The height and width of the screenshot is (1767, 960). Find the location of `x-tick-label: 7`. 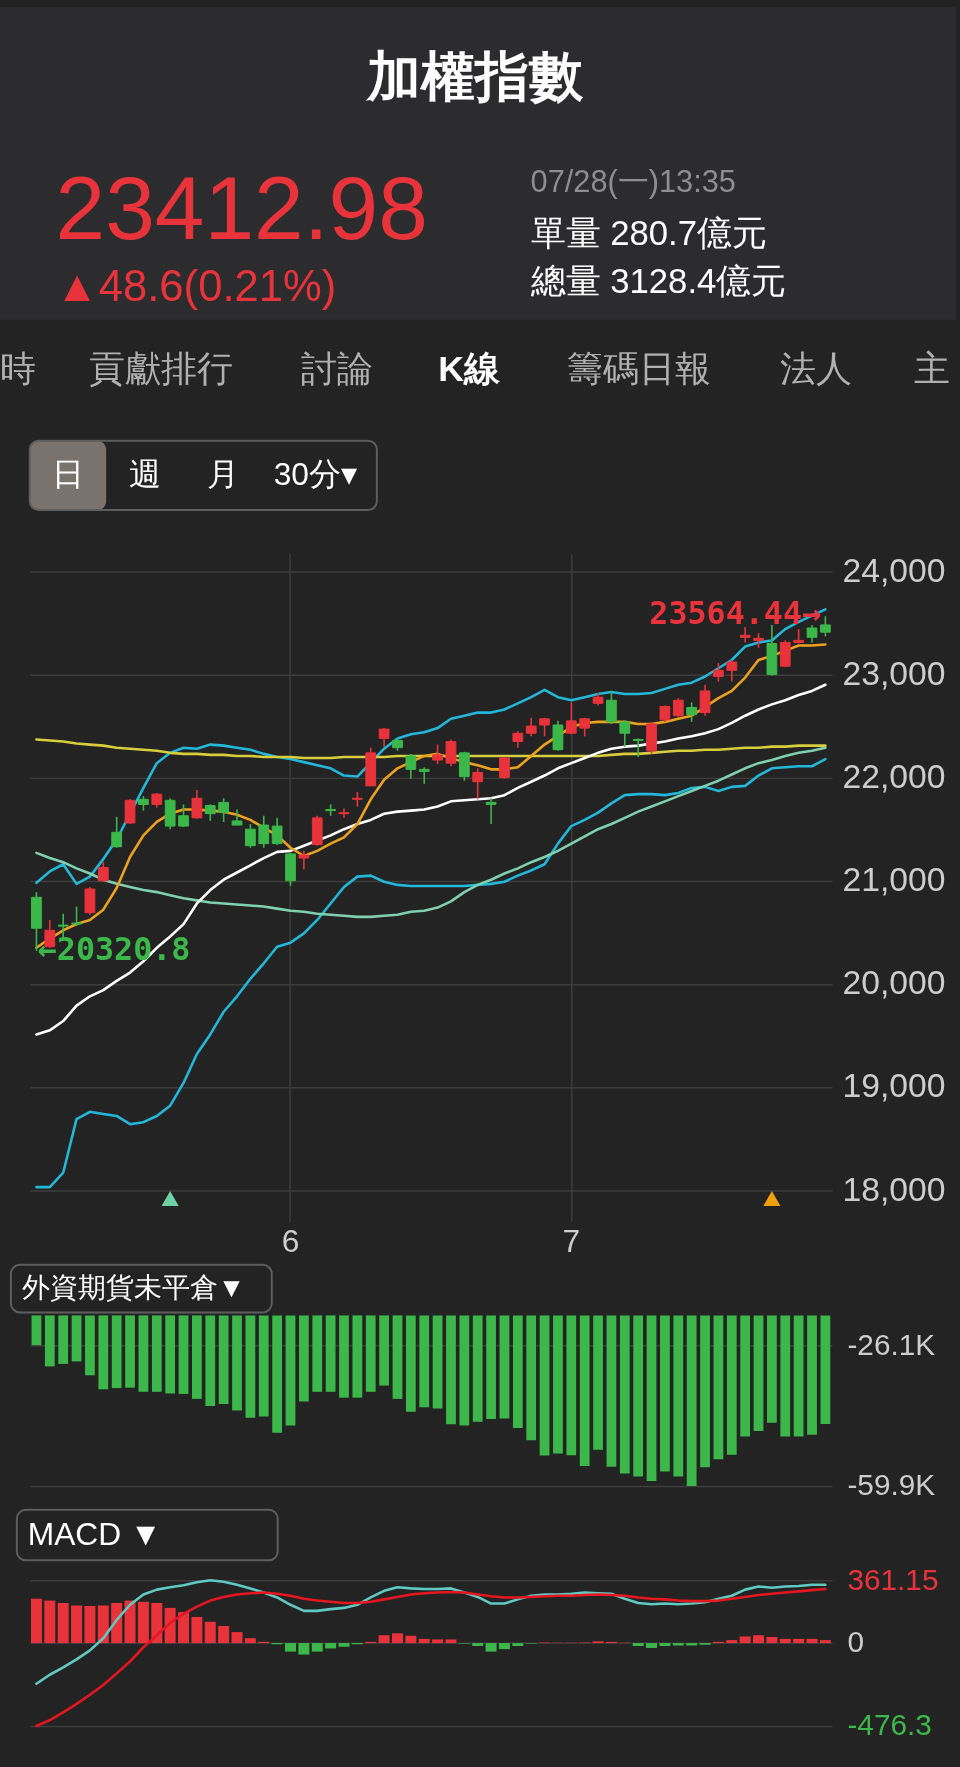

x-tick-label: 7 is located at coordinates (571, 1241).